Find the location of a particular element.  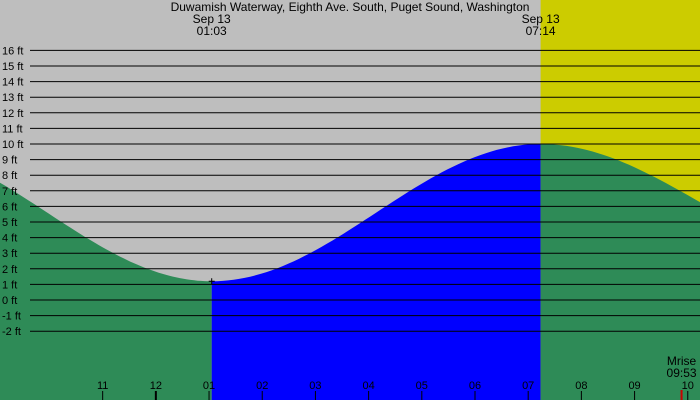

x-hour-label: 12 is located at coordinates (156, 386).